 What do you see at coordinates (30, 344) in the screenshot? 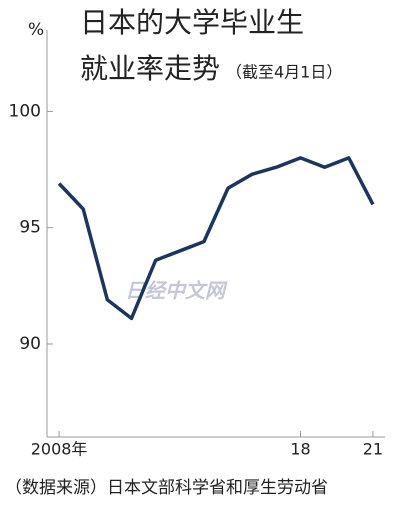
I see `y-tick-label: 90` at bounding box center [30, 344].